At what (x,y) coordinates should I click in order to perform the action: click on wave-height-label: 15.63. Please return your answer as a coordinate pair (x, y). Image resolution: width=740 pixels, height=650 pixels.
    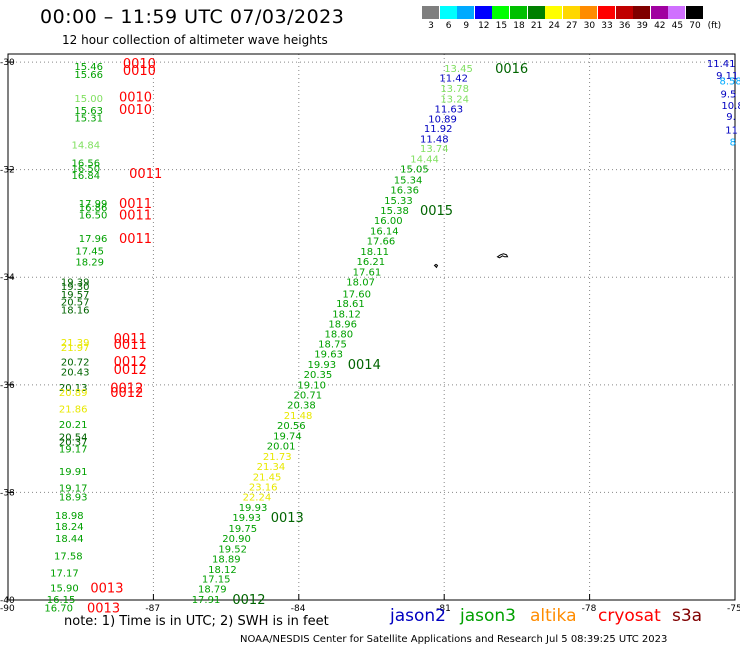
    Looking at the image, I should click on (88, 111).